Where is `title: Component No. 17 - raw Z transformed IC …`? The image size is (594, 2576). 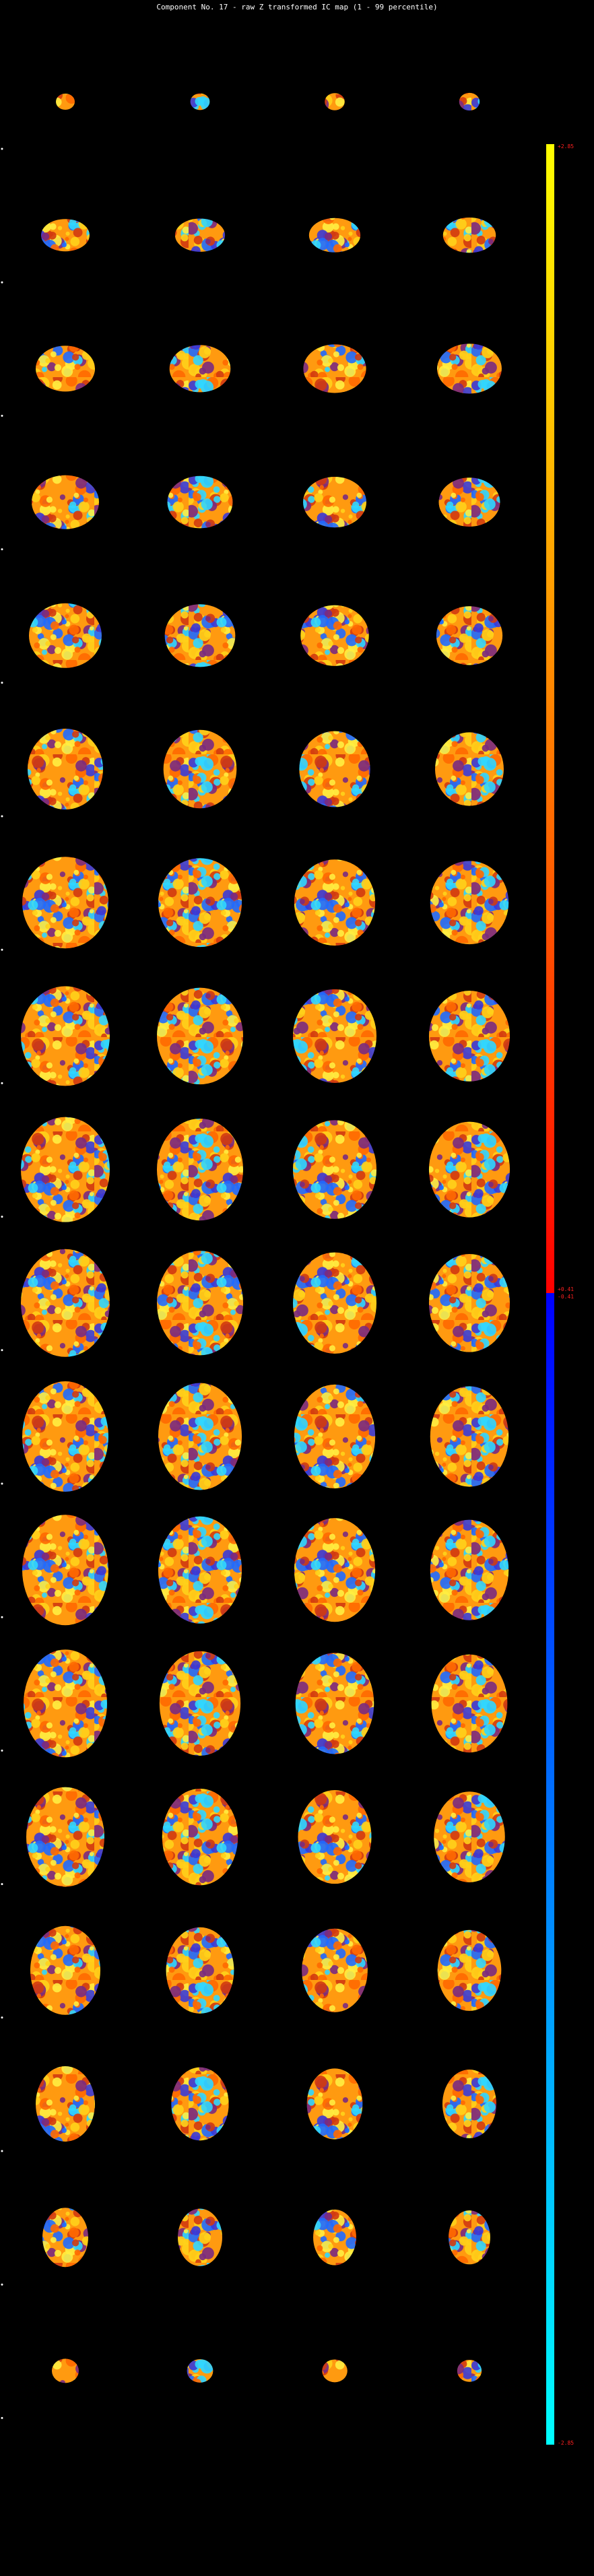
title: Component No. 17 - raw Z transformed IC … is located at coordinates (296, 7).